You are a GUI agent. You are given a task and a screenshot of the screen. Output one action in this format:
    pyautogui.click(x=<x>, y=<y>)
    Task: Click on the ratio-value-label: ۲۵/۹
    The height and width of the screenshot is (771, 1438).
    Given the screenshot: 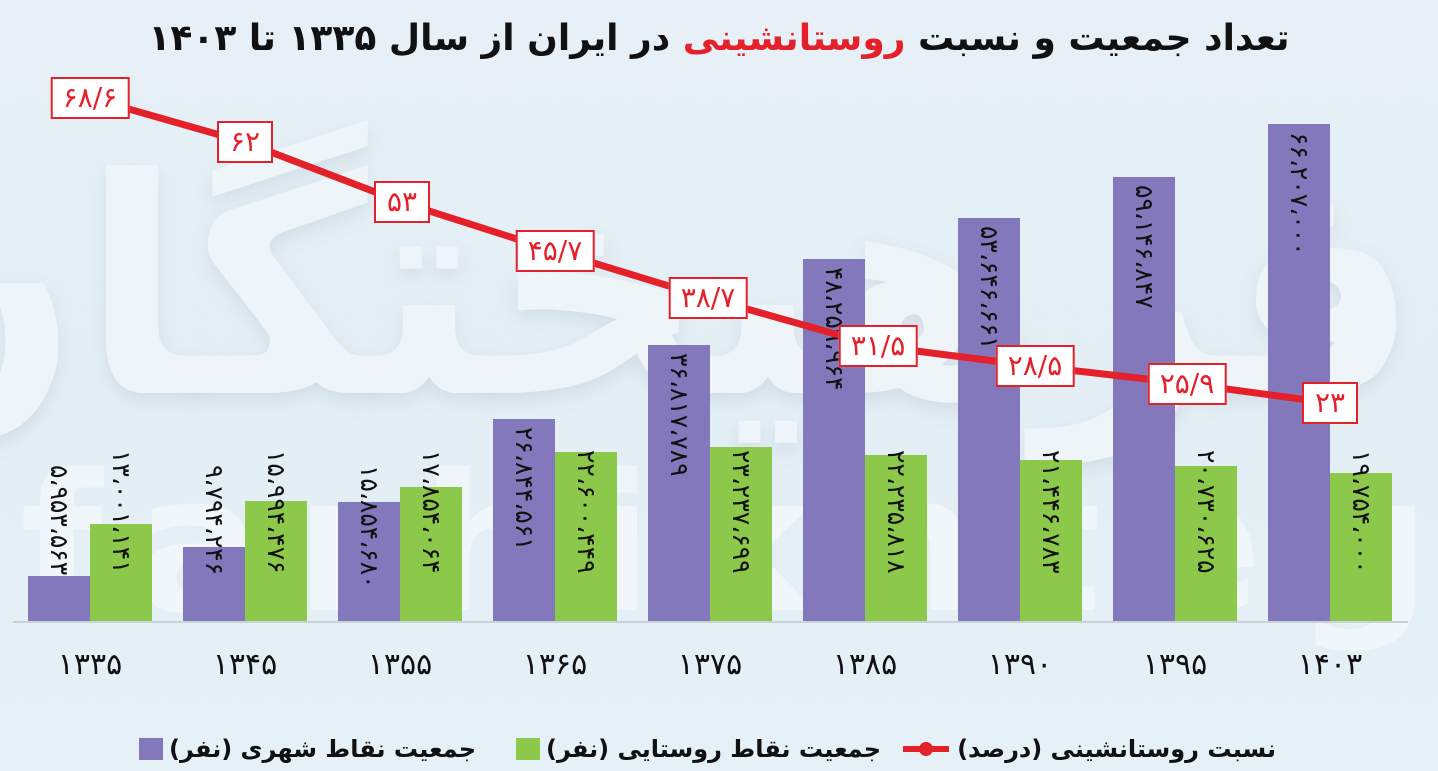 What is the action you would take?
    pyautogui.click(x=1187, y=383)
    